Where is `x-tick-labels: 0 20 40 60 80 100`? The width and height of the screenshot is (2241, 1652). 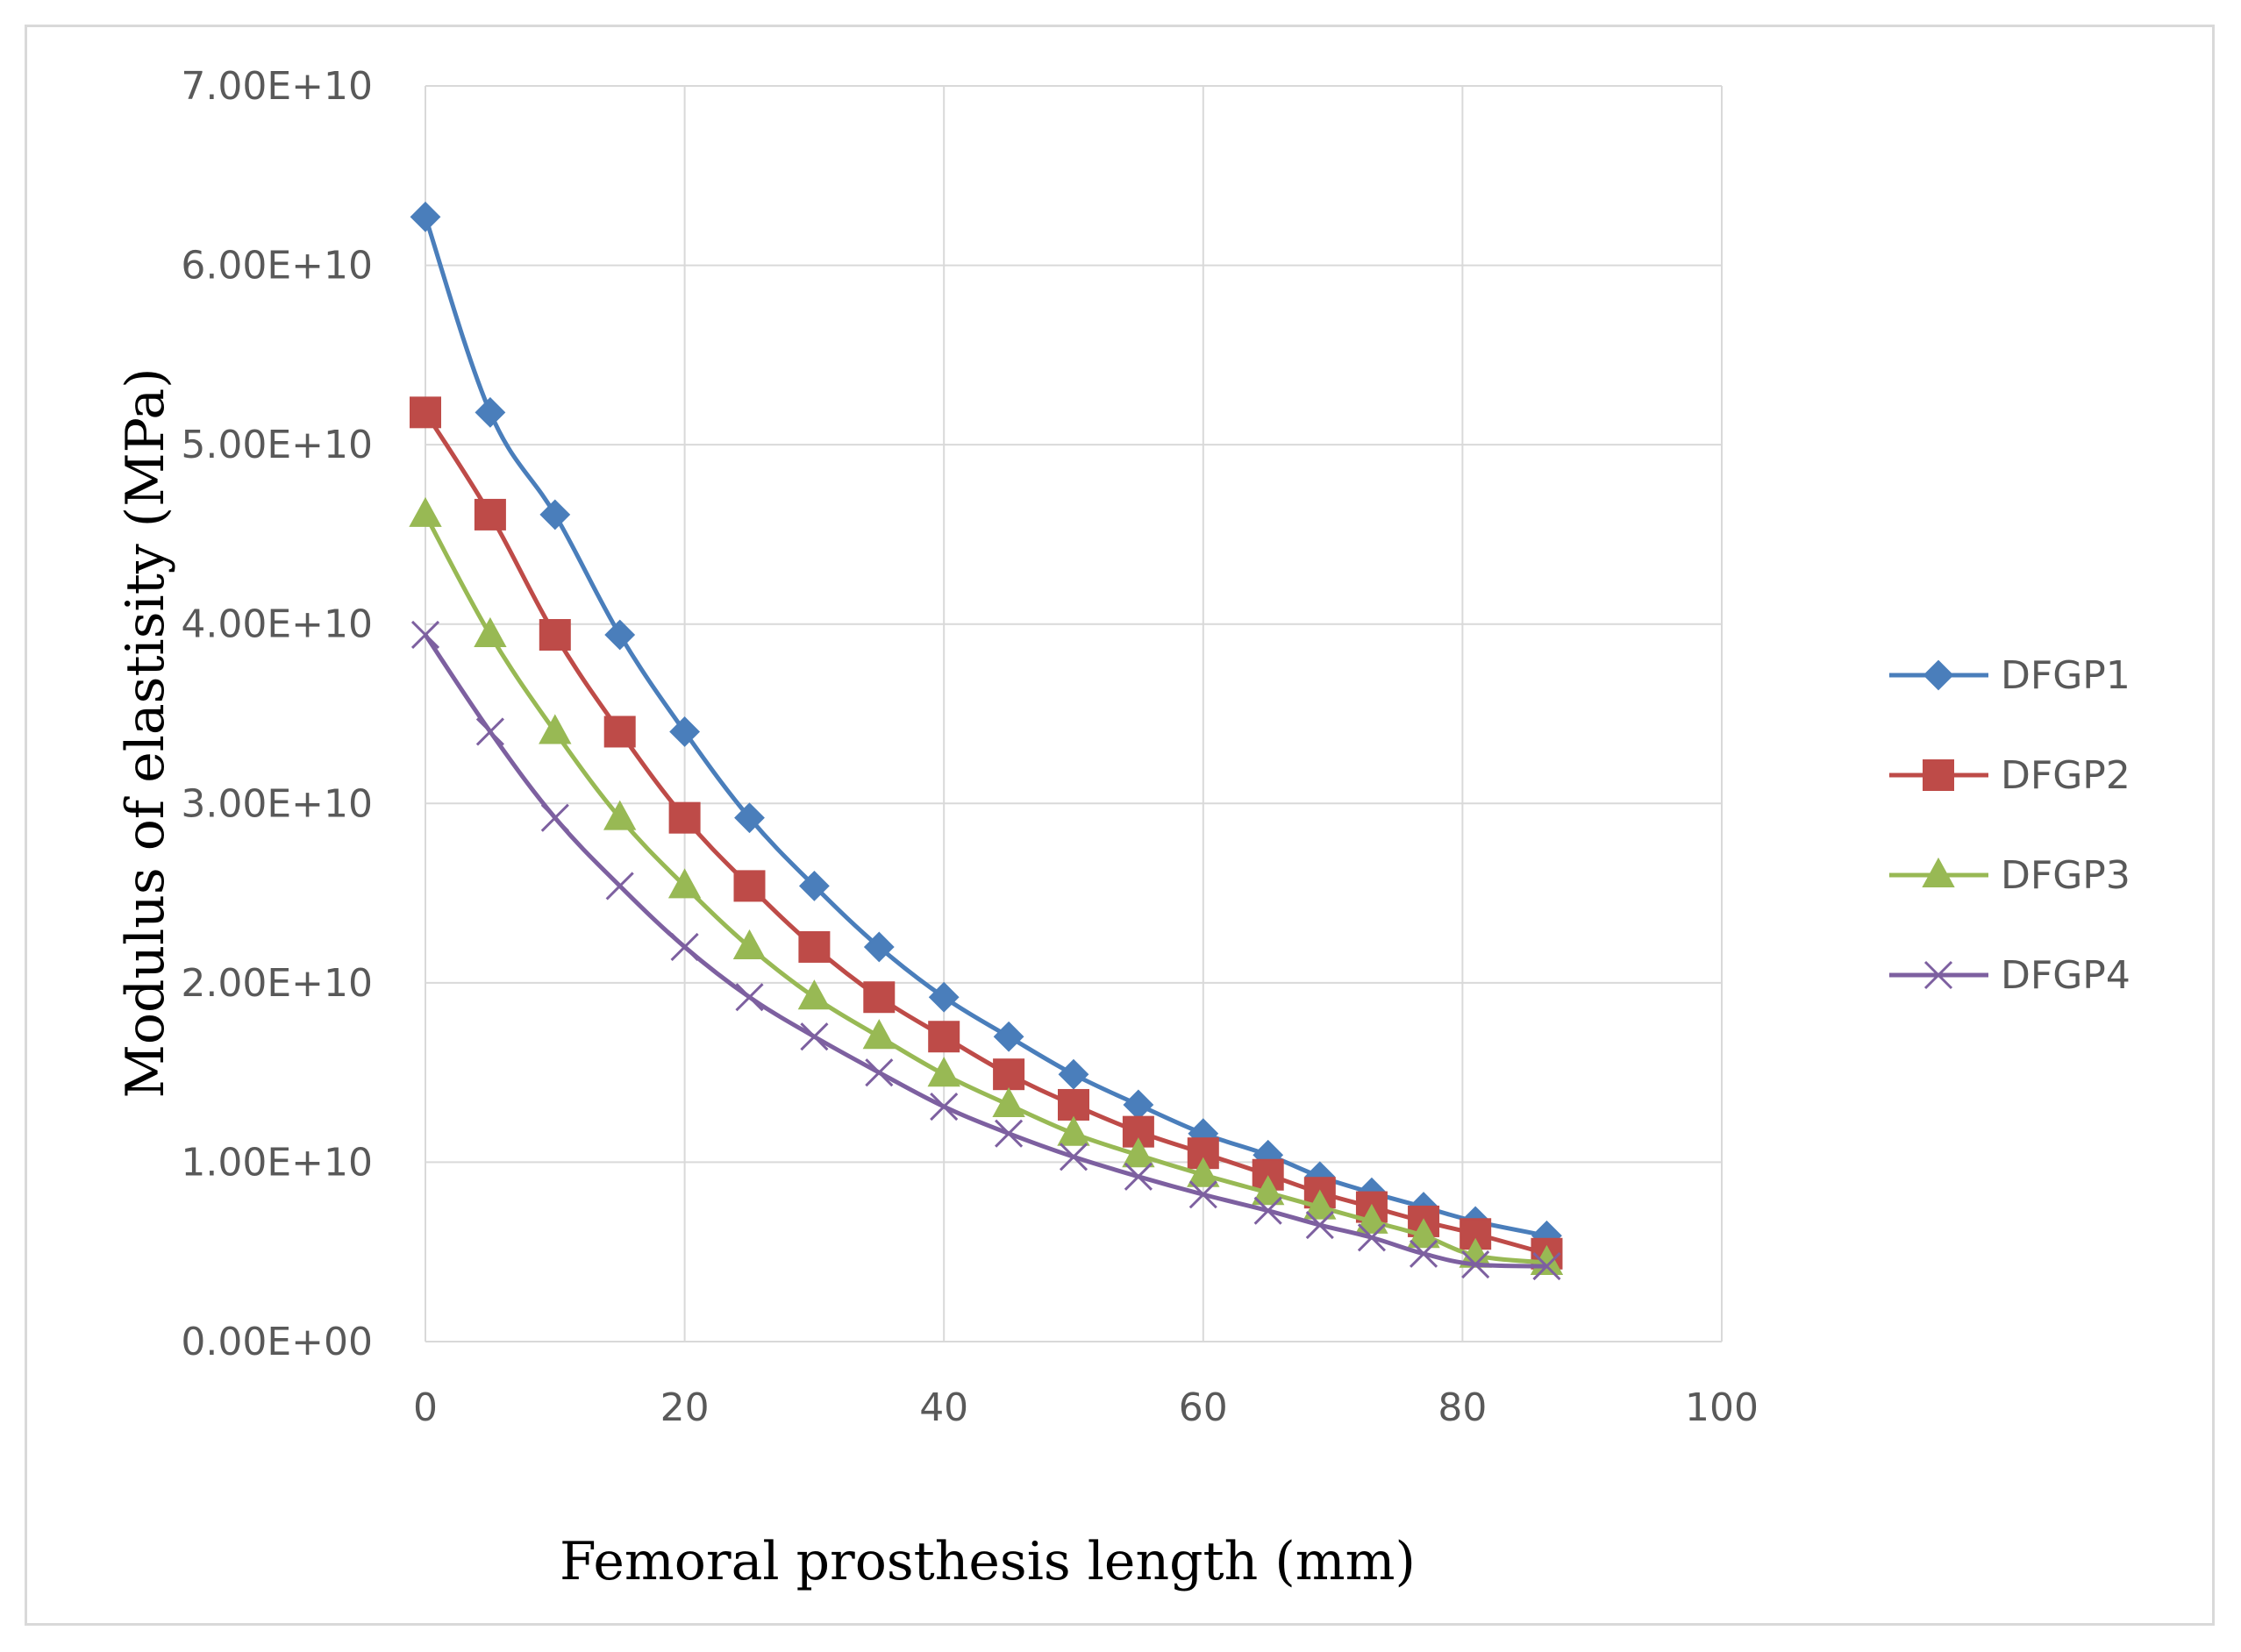
x-tick-labels: 0 20 40 60 80 100 is located at coordinates (1086, 1407).